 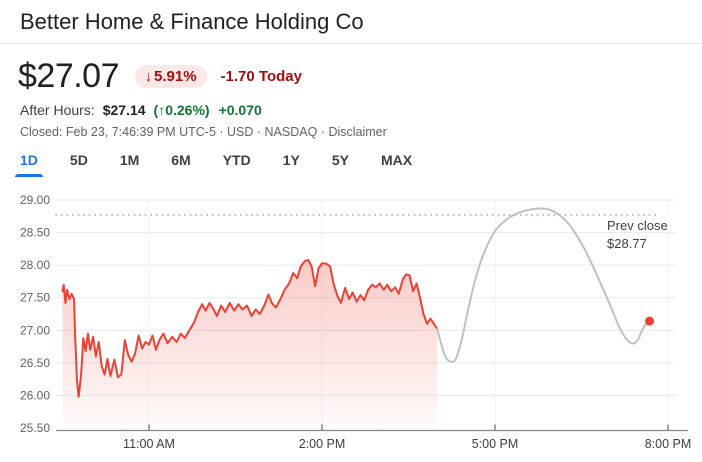 What do you see at coordinates (236, 160) in the screenshot?
I see `tab-label: YTD` at bounding box center [236, 160].